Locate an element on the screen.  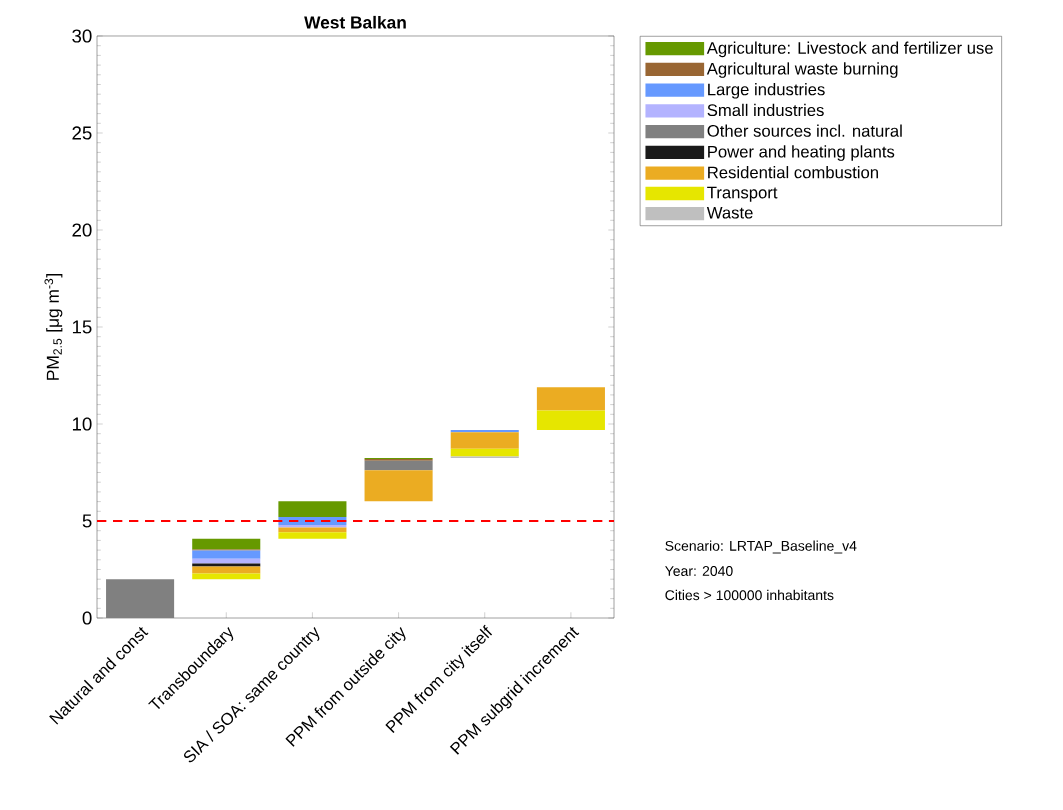
legend-label: Residential combustion is located at coordinates (793, 172).